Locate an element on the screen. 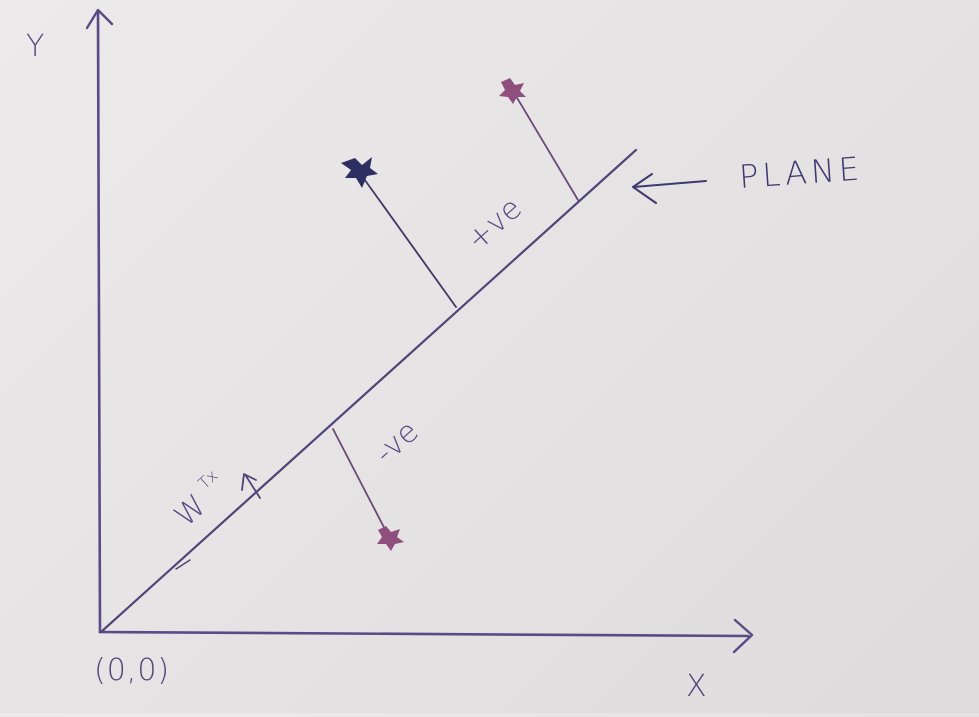  origin-label: (0,0) is located at coordinates (132, 670).